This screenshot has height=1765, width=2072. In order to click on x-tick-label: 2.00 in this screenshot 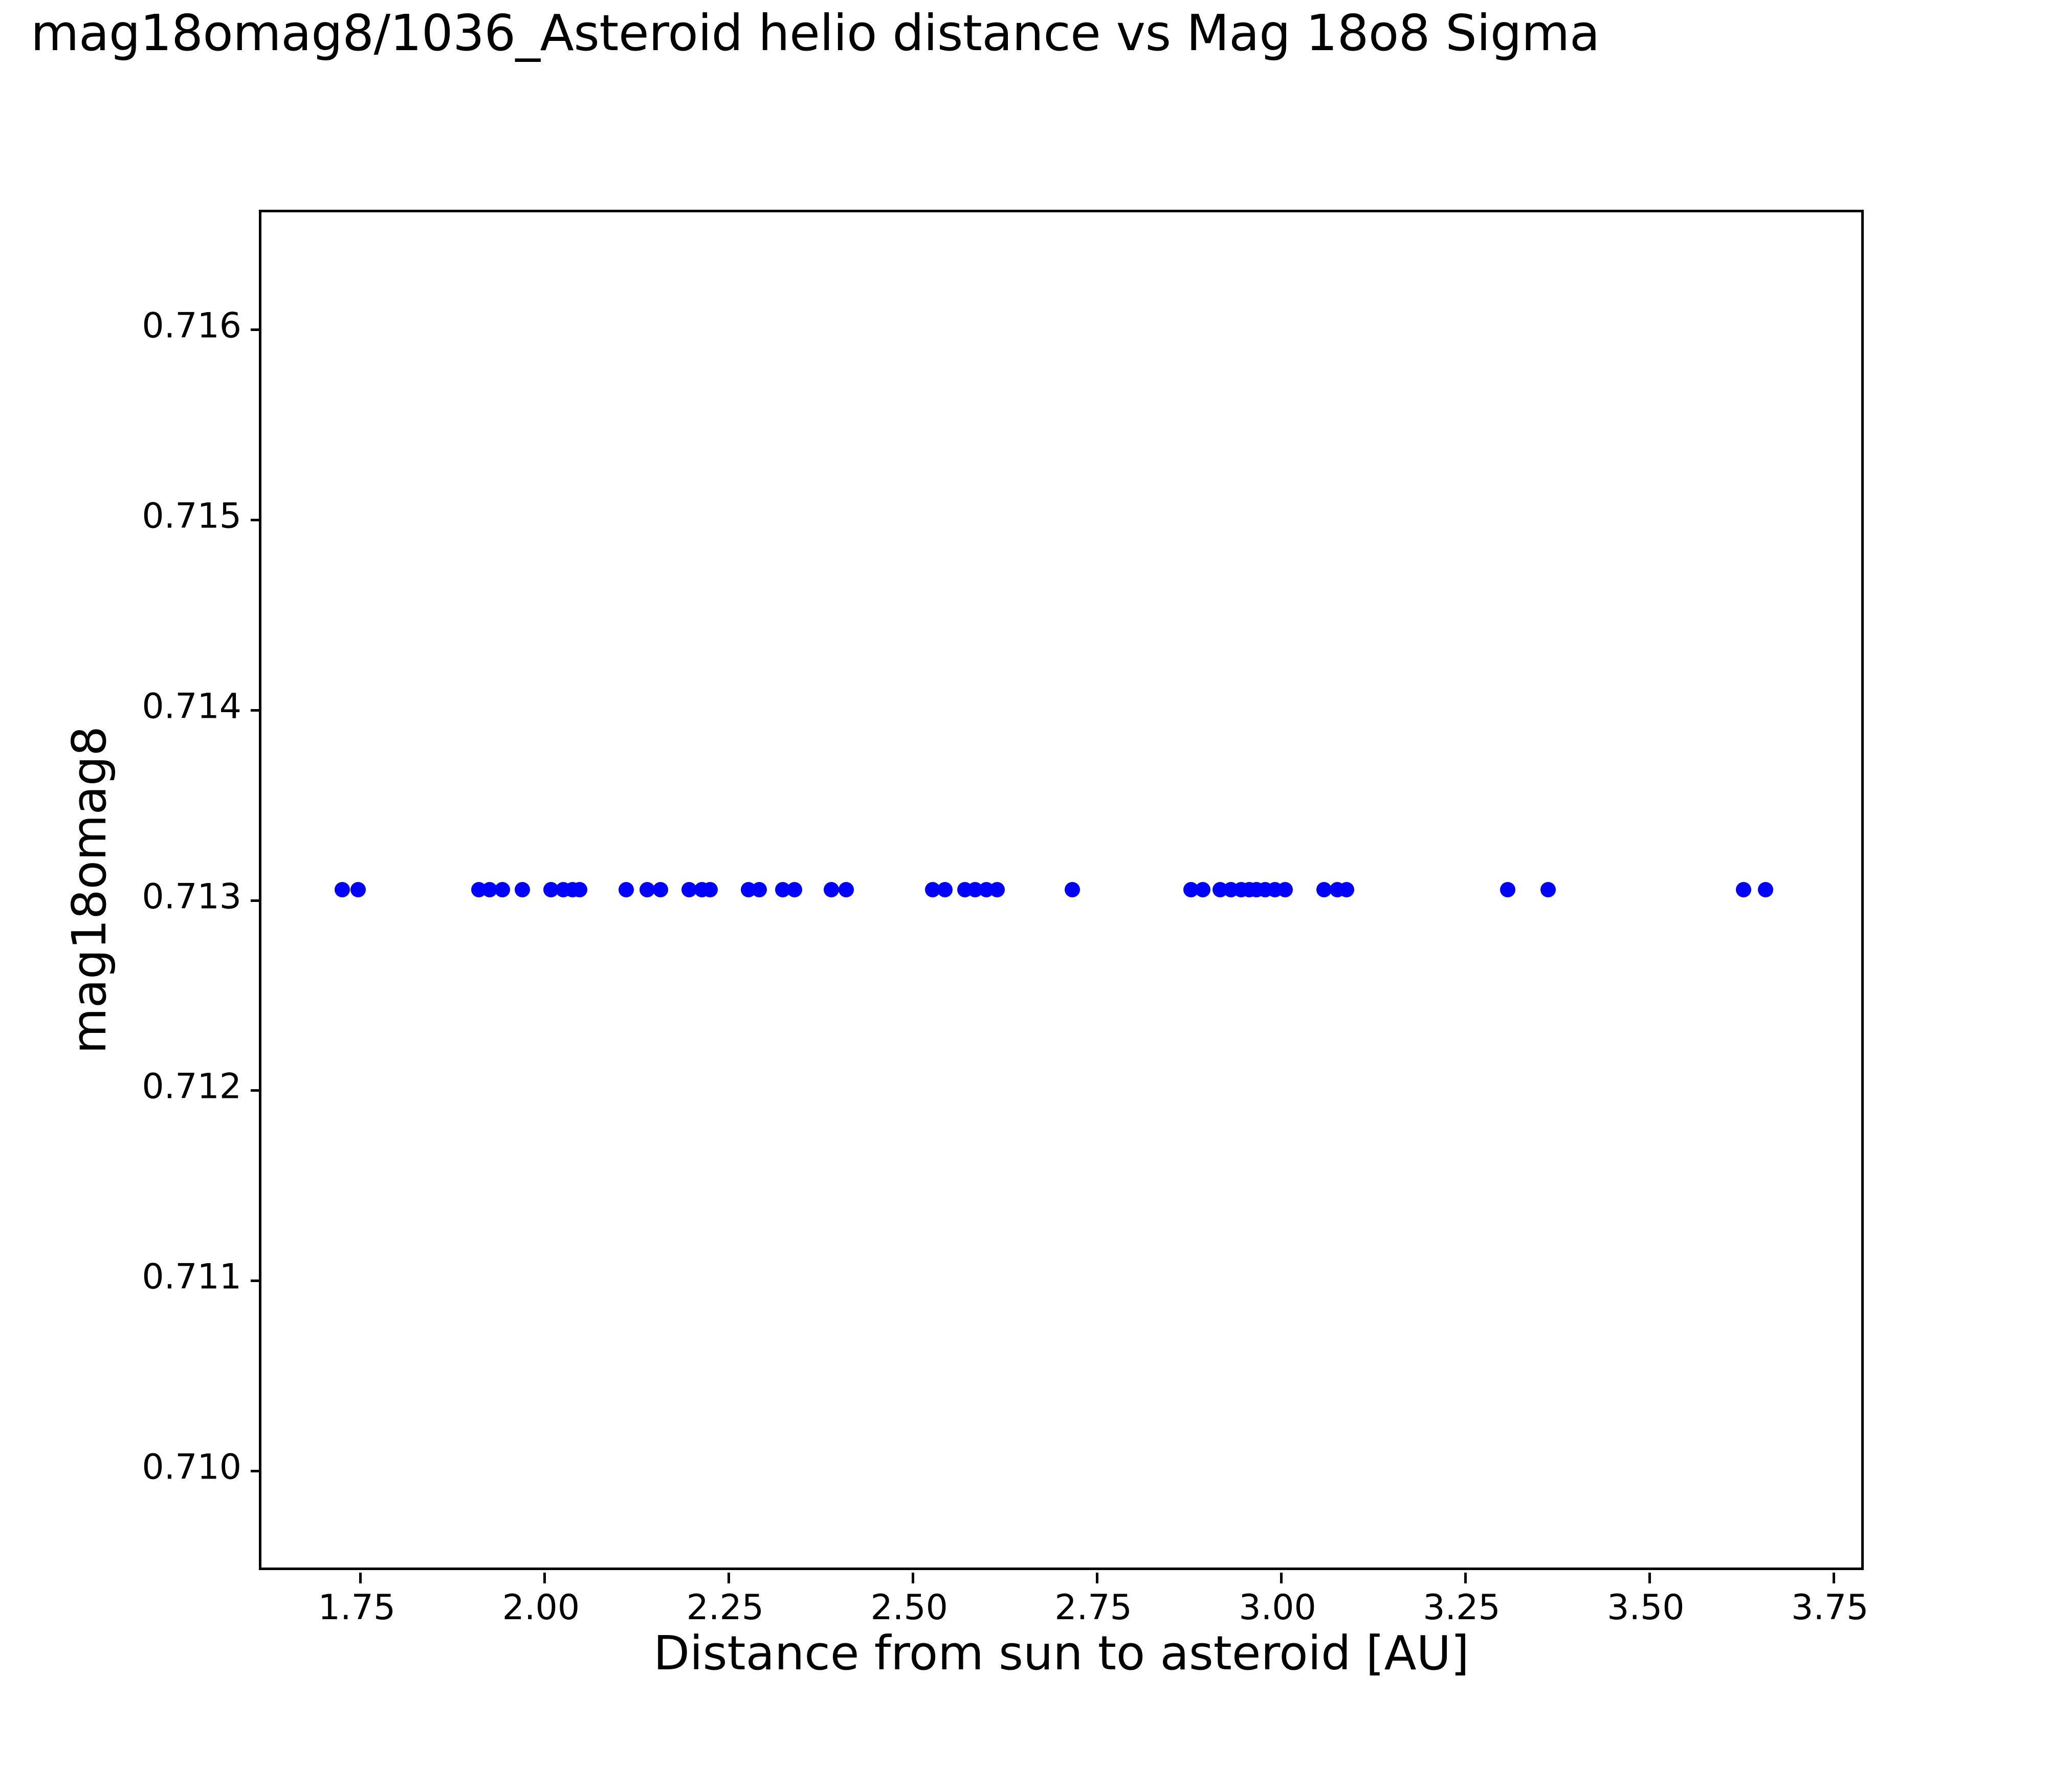, I will do `click(541, 1607)`.